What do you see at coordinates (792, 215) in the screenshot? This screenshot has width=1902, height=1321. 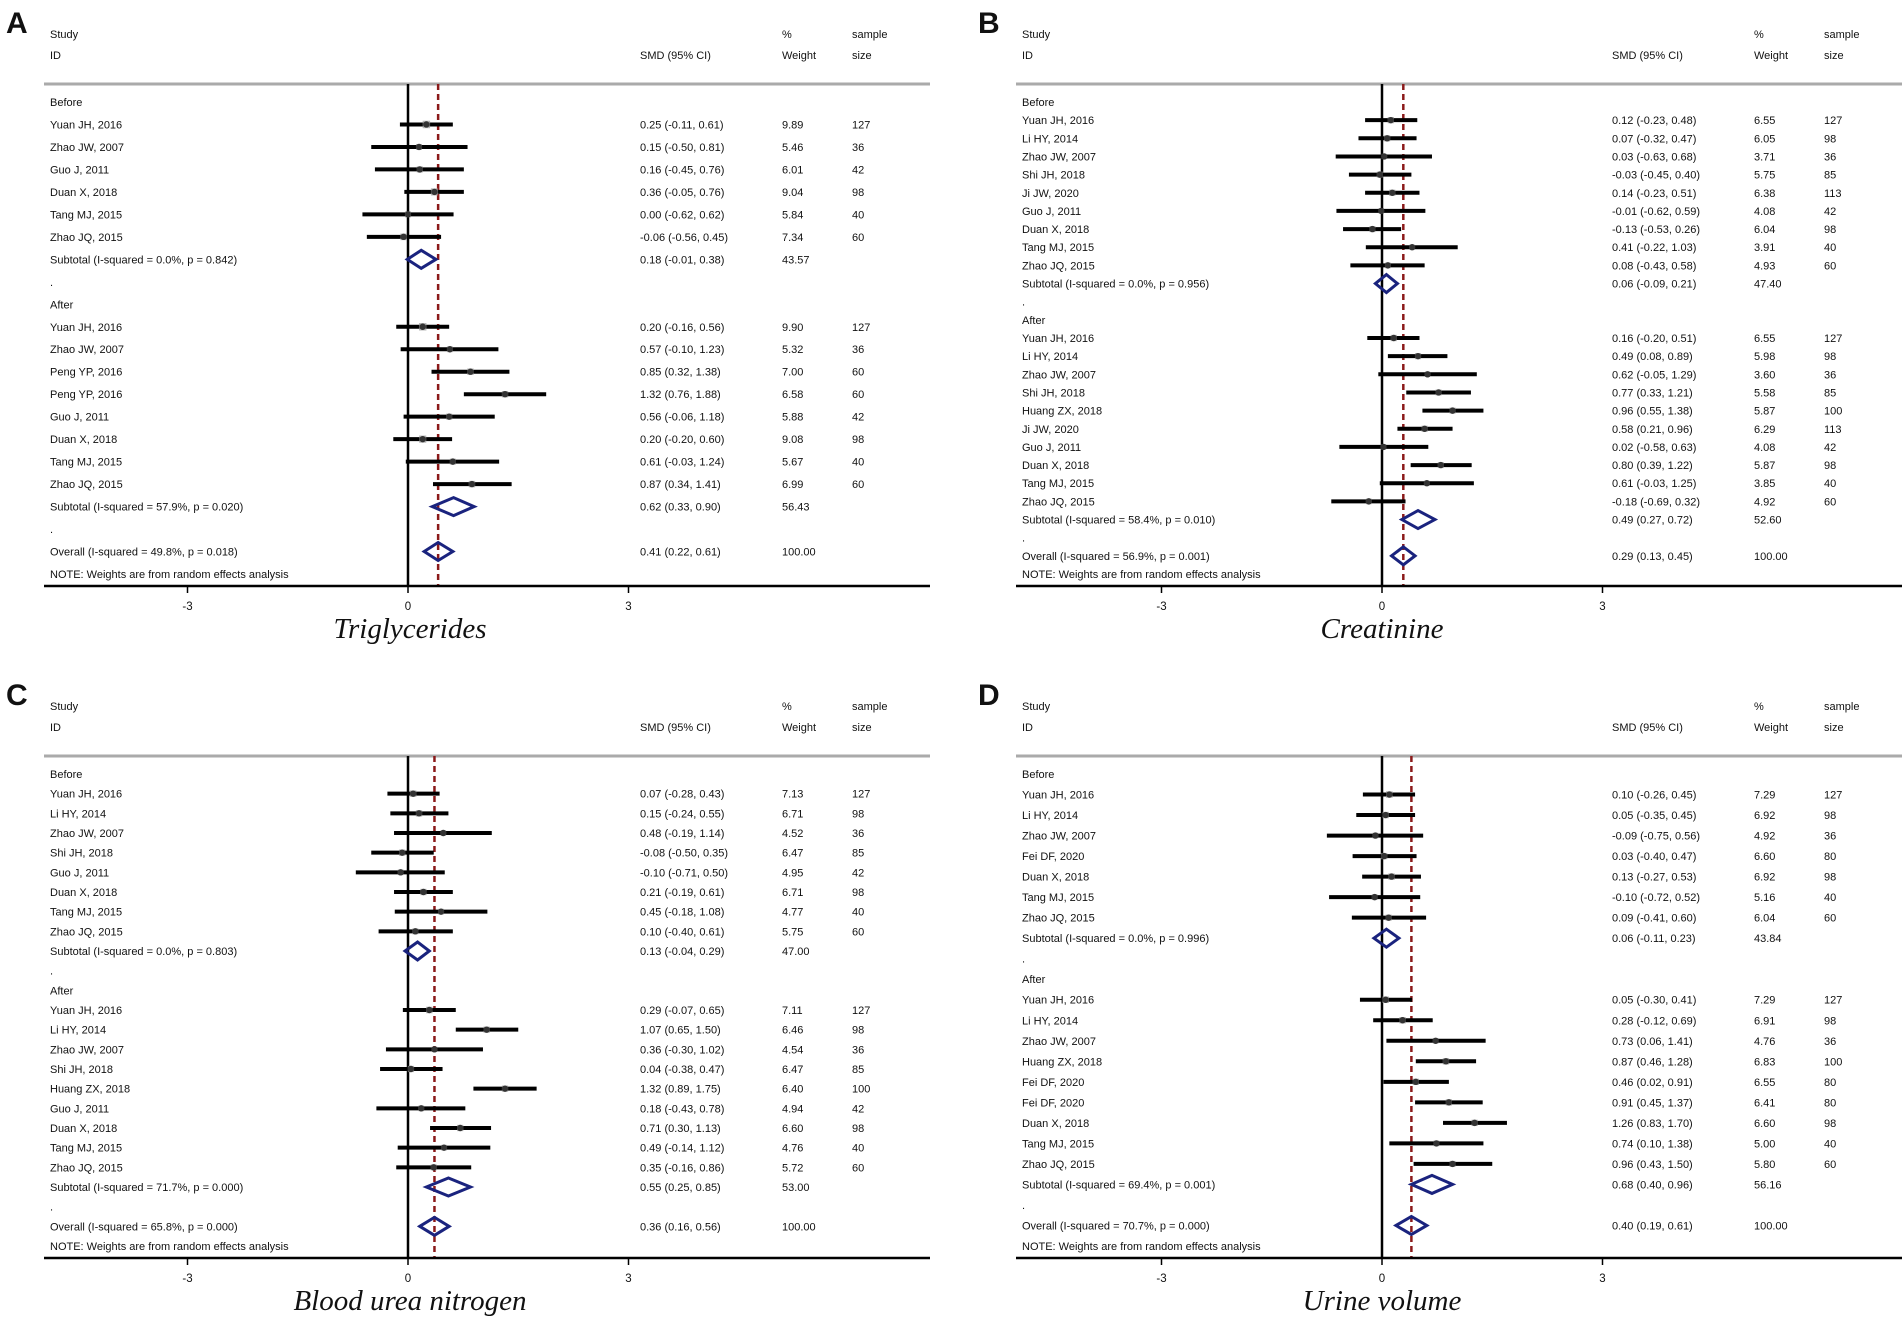 I see `study-weight: 5.84` at bounding box center [792, 215].